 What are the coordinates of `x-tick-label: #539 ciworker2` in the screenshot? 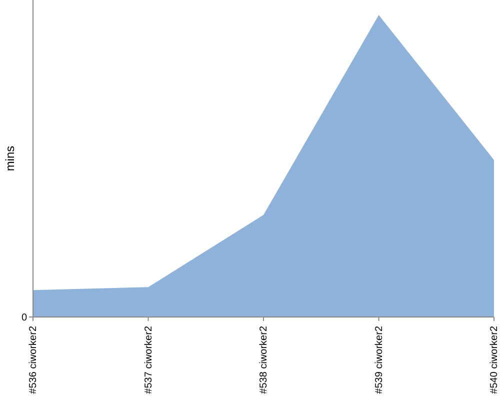 It's located at (379, 360).